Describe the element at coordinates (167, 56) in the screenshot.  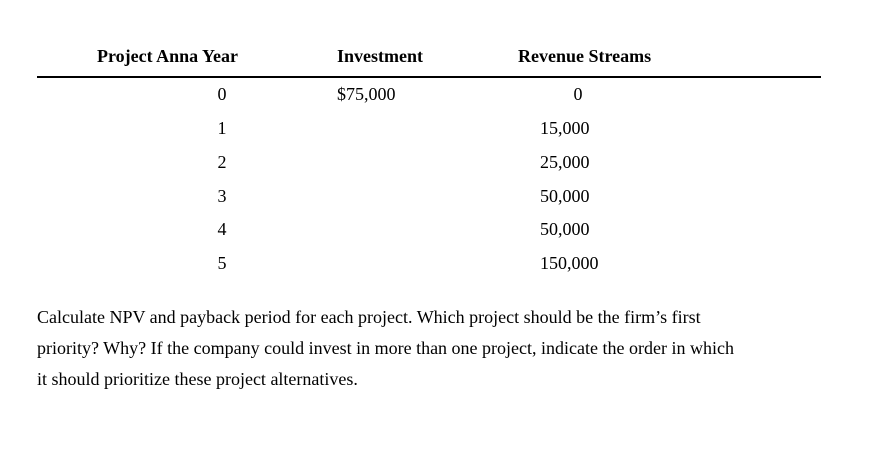
I see `column-header-project-anna-year: Project Anna Year` at that location.